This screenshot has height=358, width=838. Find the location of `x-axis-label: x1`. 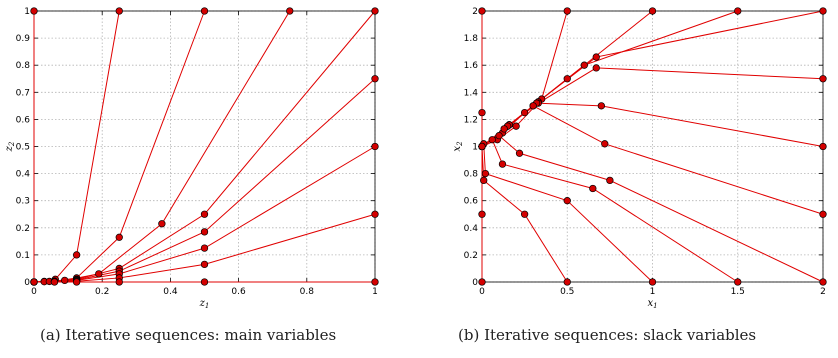

x-axis-label: x1 is located at coordinates (652, 304).